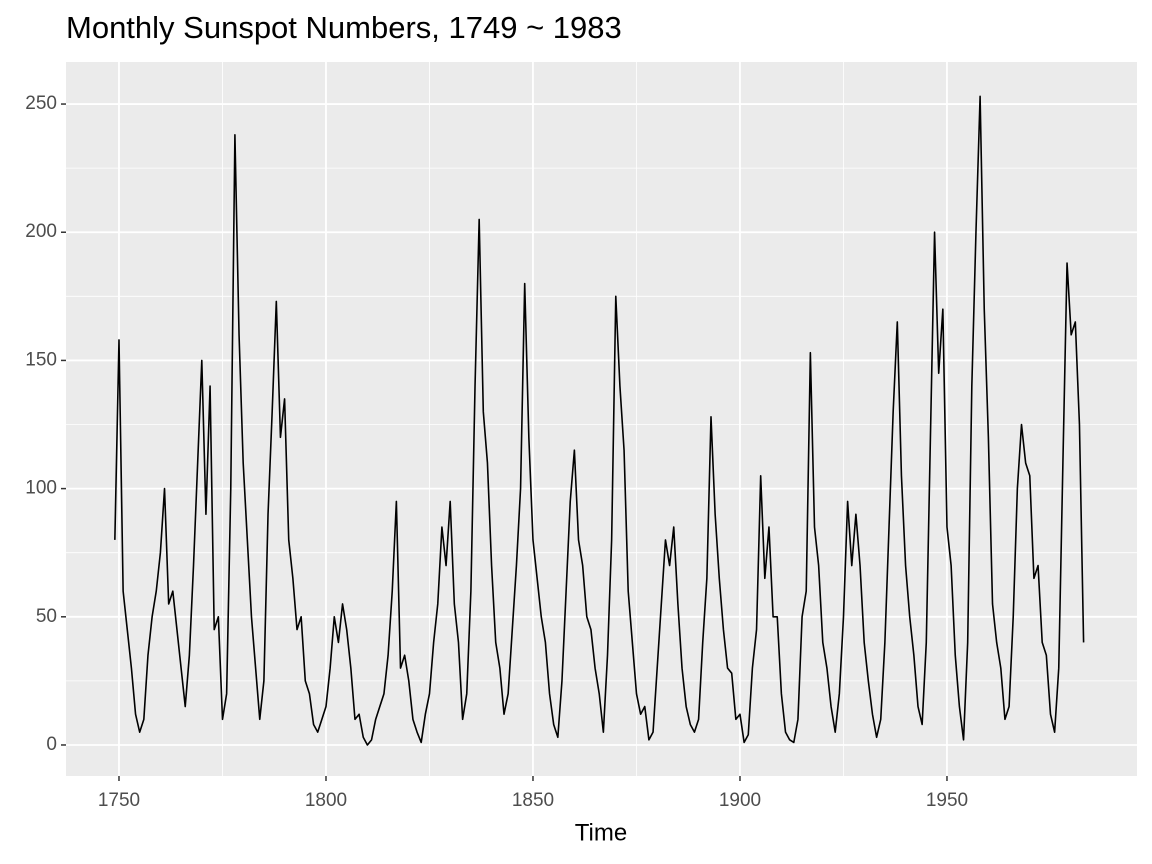  Describe the element at coordinates (947, 800) in the screenshot. I see `x-tick-label: 1950` at that location.